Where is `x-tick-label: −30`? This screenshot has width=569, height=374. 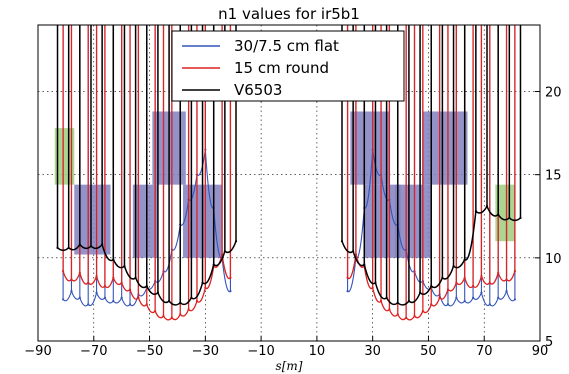 x-tick-label: −30 is located at coordinates (205, 351).